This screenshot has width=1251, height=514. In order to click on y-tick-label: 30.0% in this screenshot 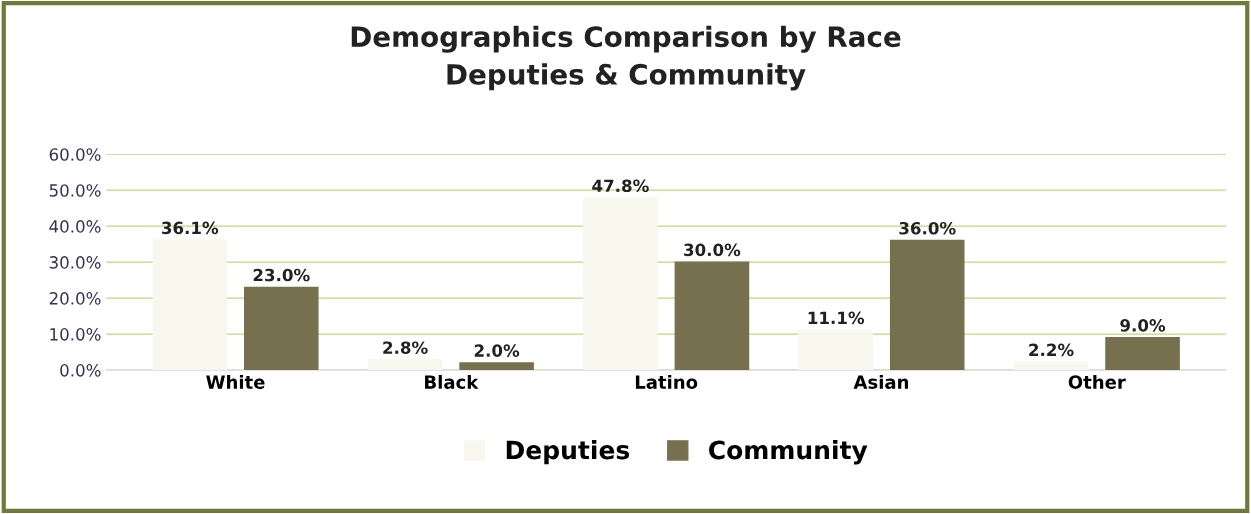, I will do `click(75, 262)`.